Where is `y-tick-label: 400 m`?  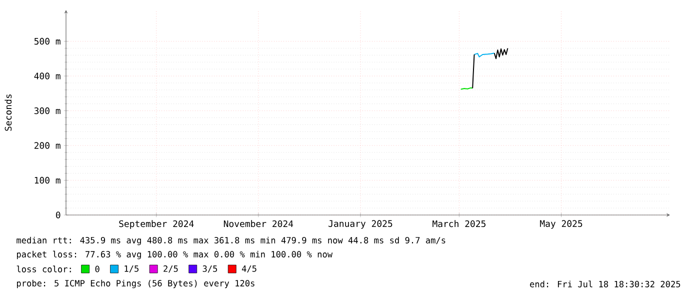
y-tick-label: 400 m is located at coordinates (47, 76).